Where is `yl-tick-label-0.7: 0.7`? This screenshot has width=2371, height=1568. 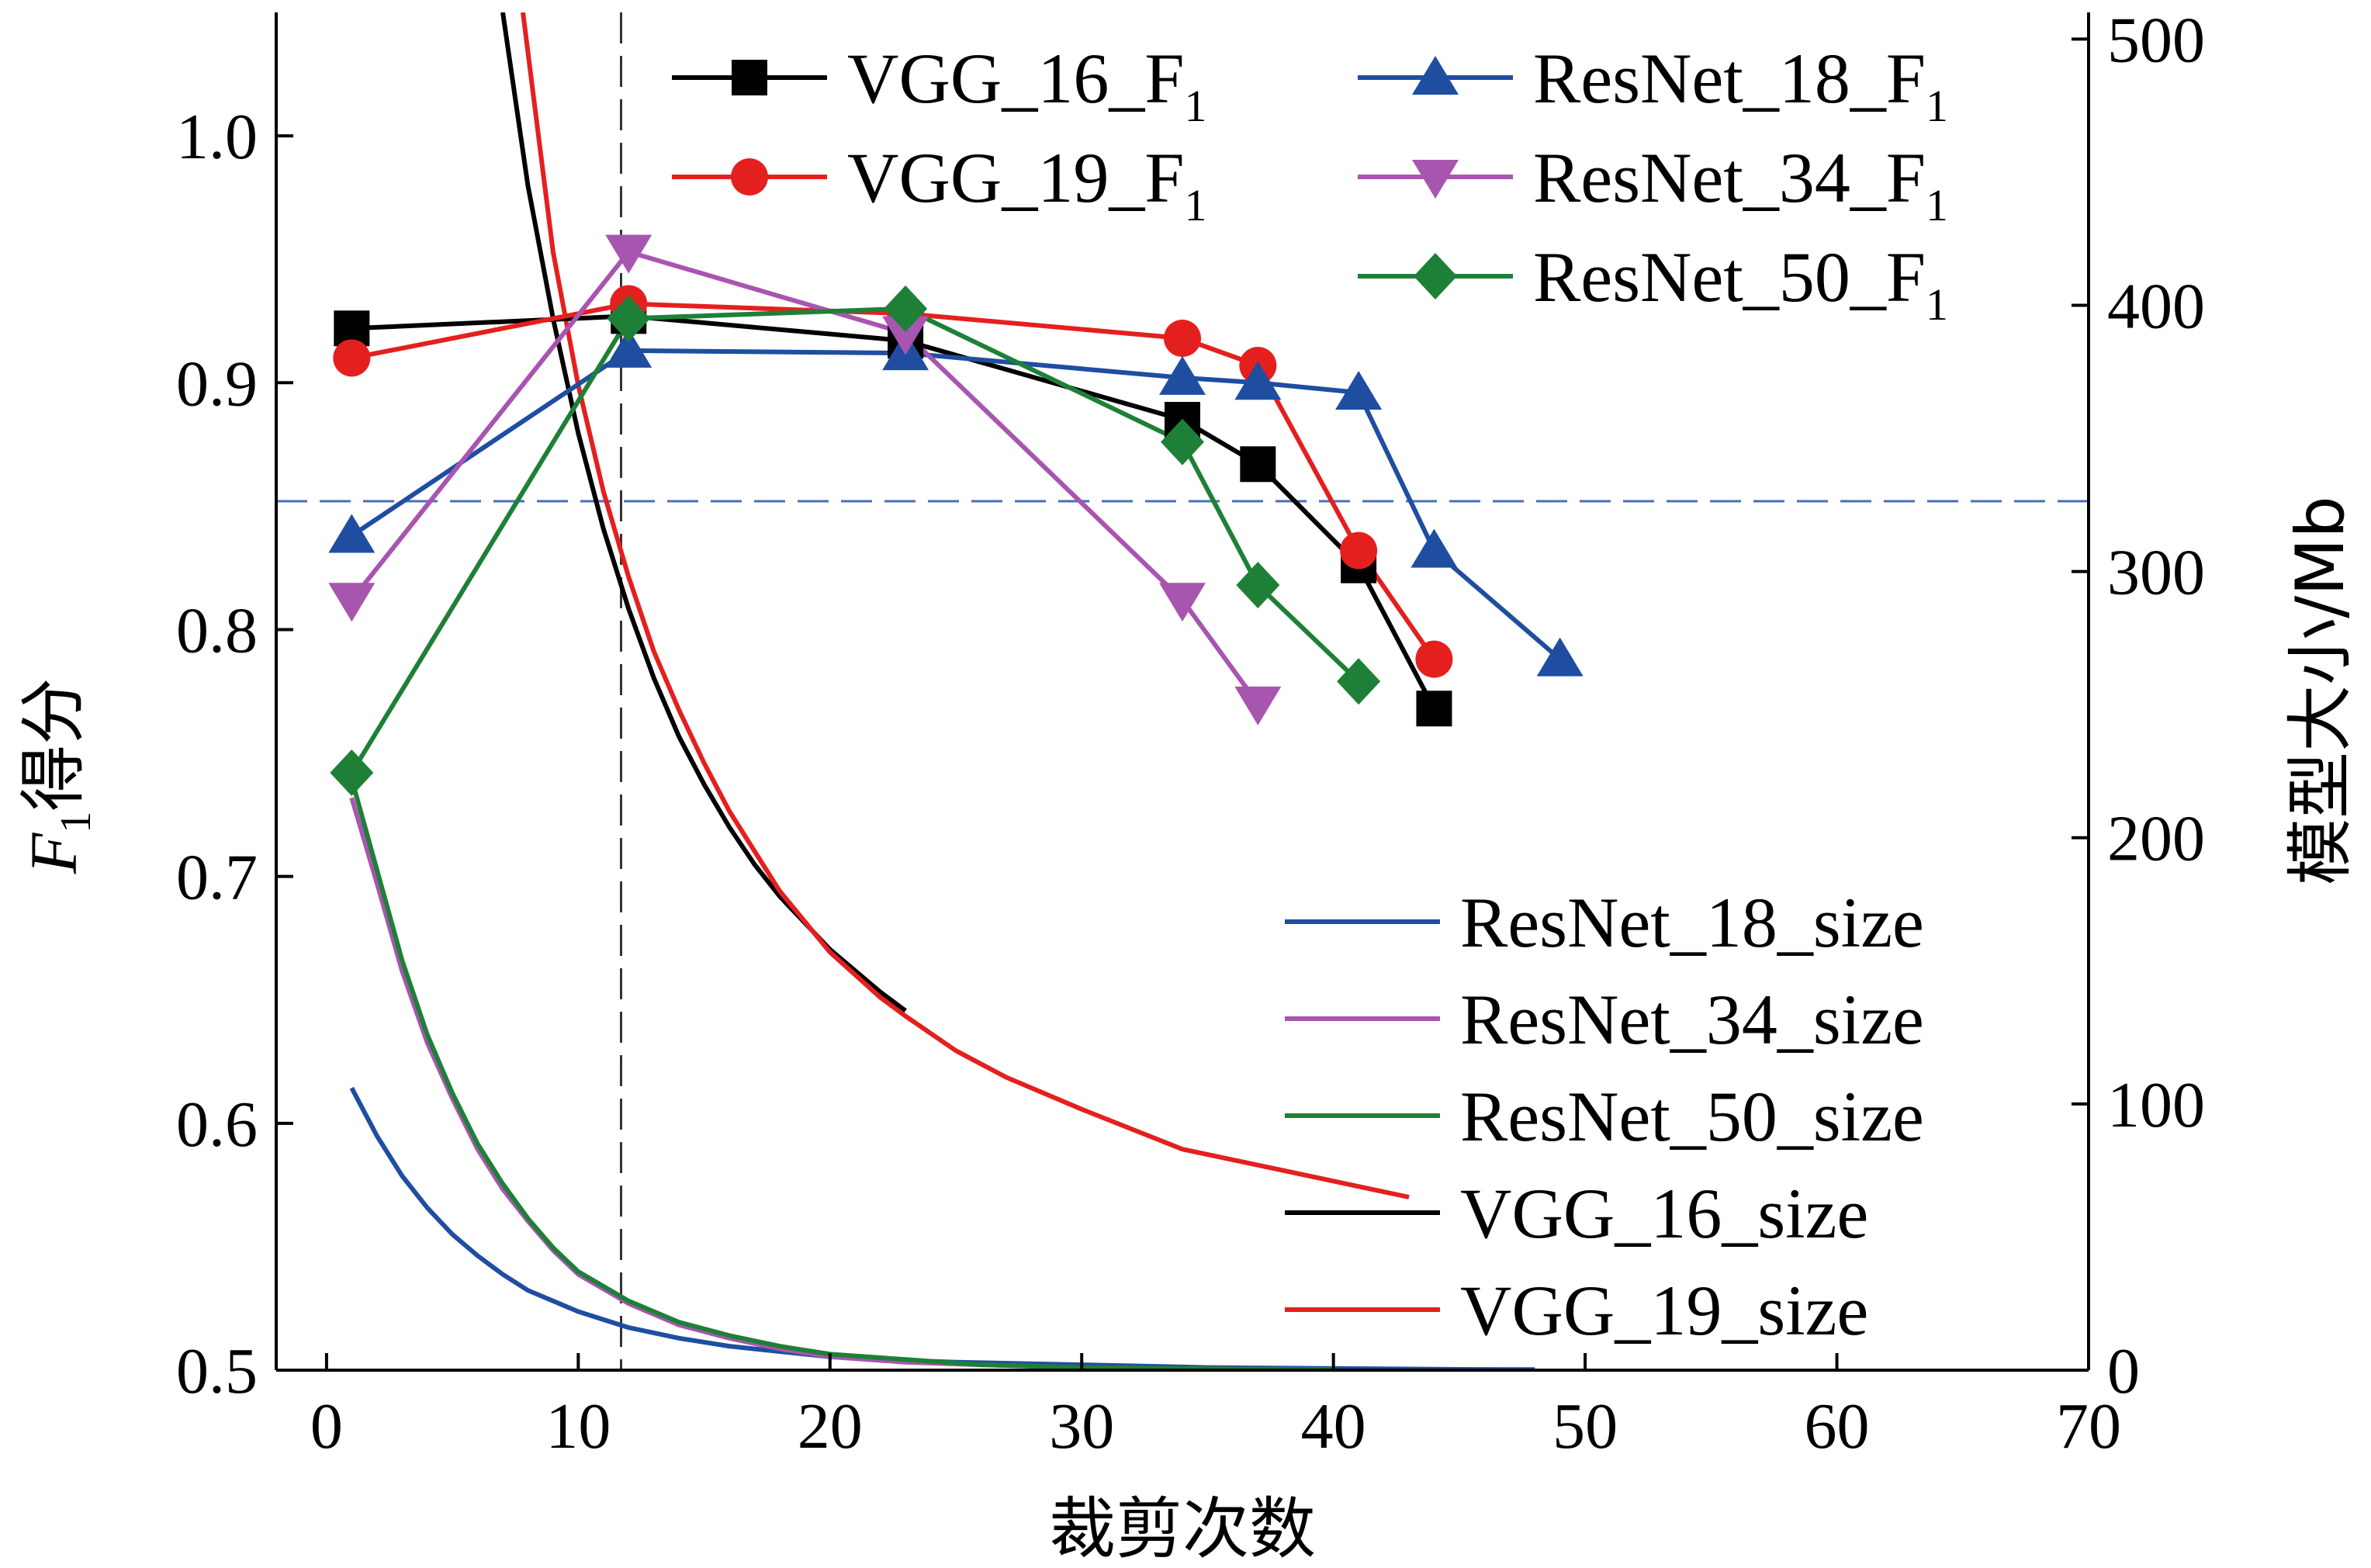 yl-tick-label-0.7: 0.7 is located at coordinates (217, 878).